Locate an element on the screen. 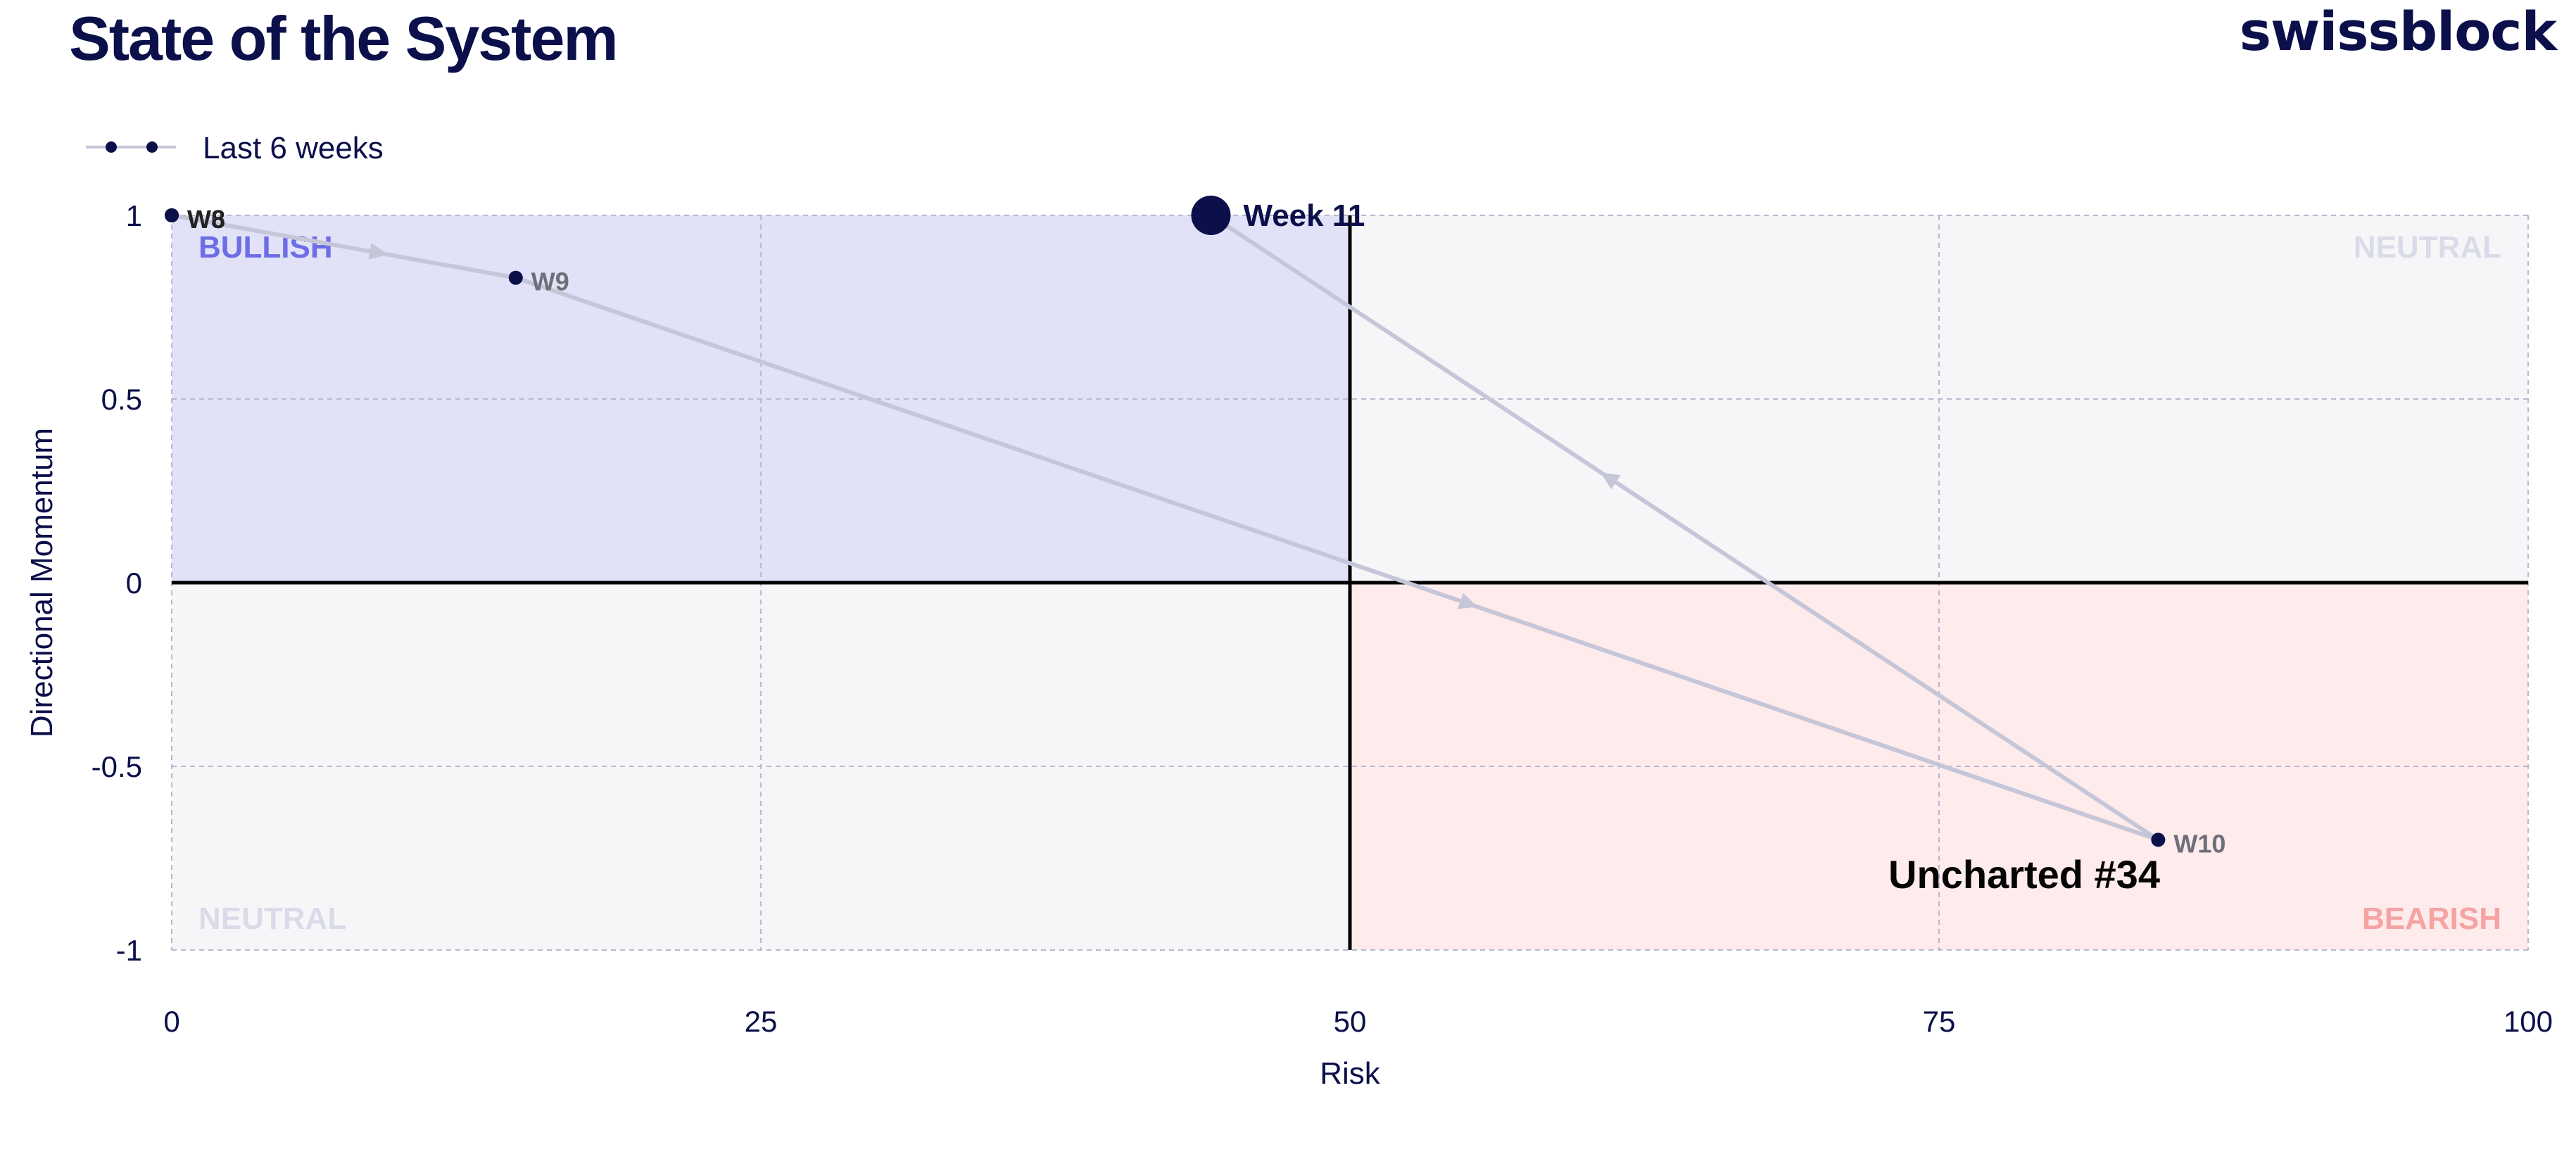  y-tick-label: 0 is located at coordinates (134, 583).